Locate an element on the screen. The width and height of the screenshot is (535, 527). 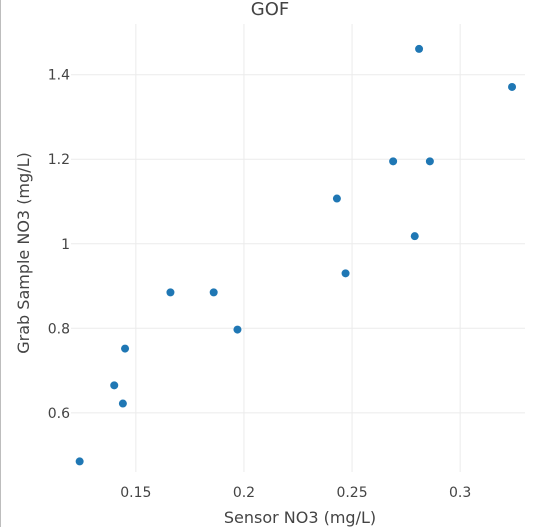
y-tick-label: 0.6 is located at coordinates (59, 414).